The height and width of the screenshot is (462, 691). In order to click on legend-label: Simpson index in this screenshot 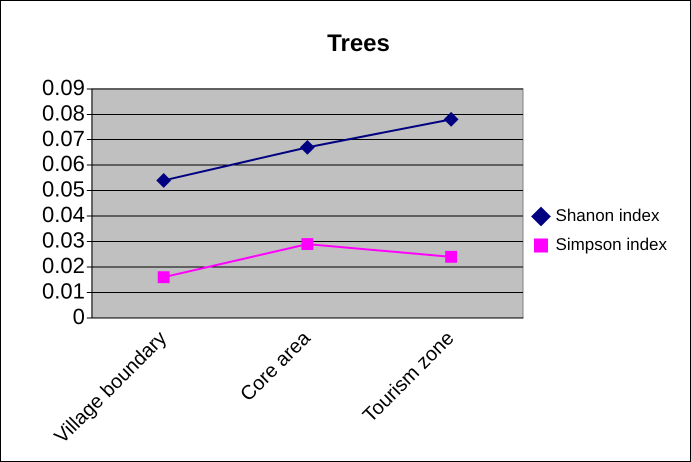, I will do `click(611, 244)`.